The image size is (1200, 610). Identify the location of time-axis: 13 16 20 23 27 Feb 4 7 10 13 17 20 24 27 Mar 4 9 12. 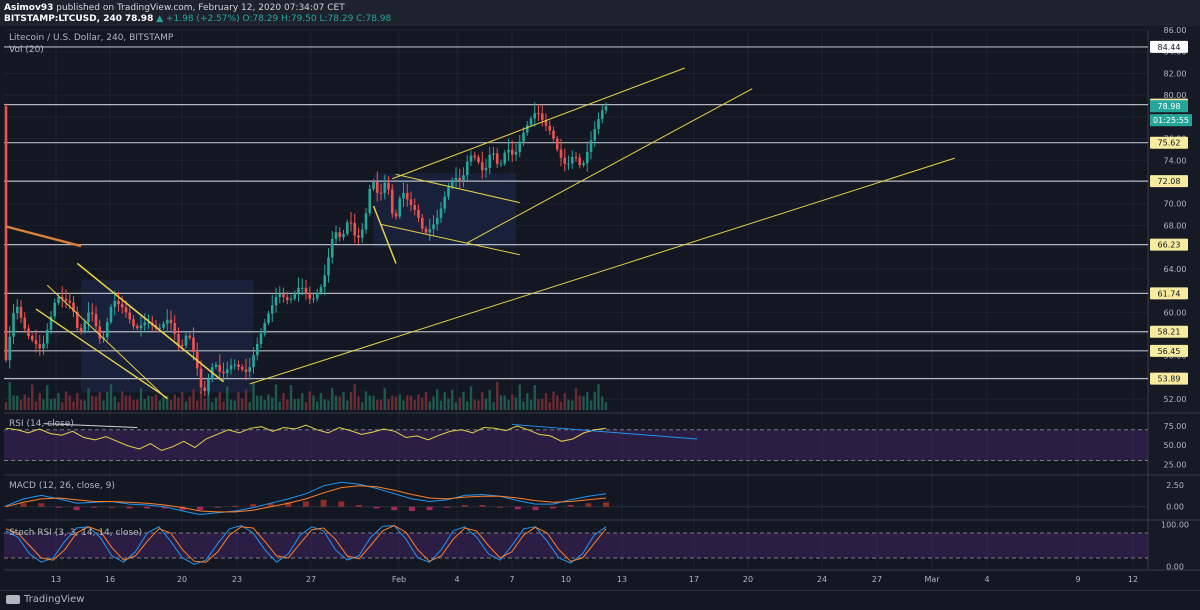
(594, 579).